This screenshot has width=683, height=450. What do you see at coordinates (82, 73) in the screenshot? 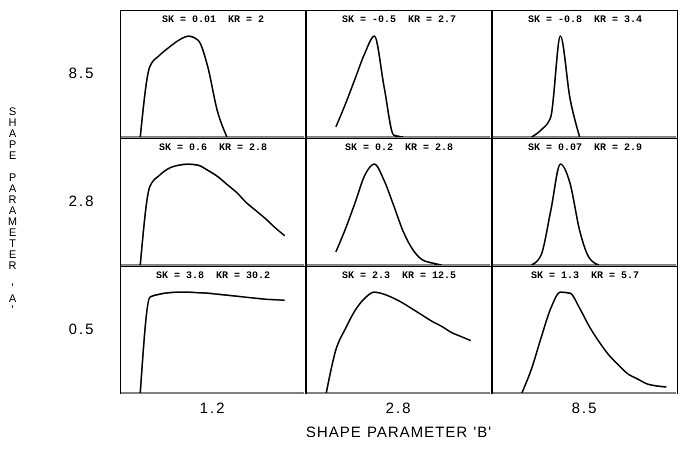
I see `y-axis-title: 8.5` at bounding box center [82, 73].